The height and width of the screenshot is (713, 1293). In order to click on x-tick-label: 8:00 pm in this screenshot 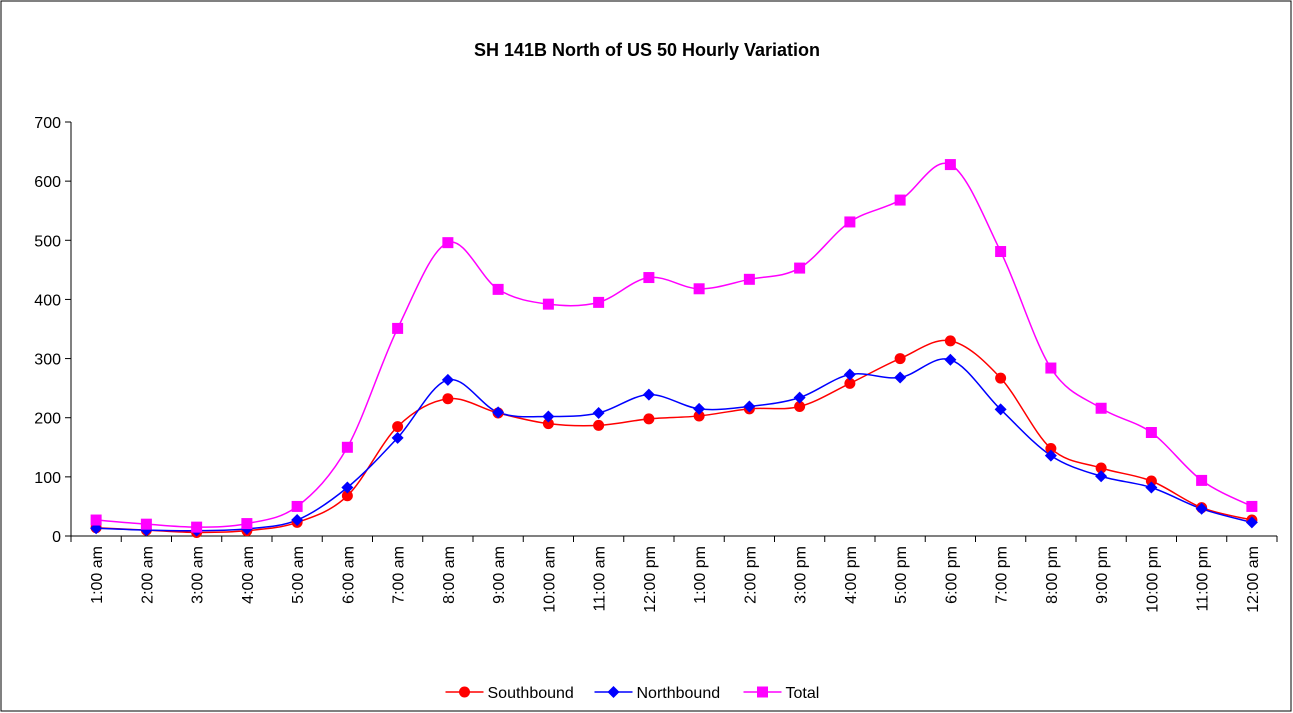, I will do `click(1052, 575)`.